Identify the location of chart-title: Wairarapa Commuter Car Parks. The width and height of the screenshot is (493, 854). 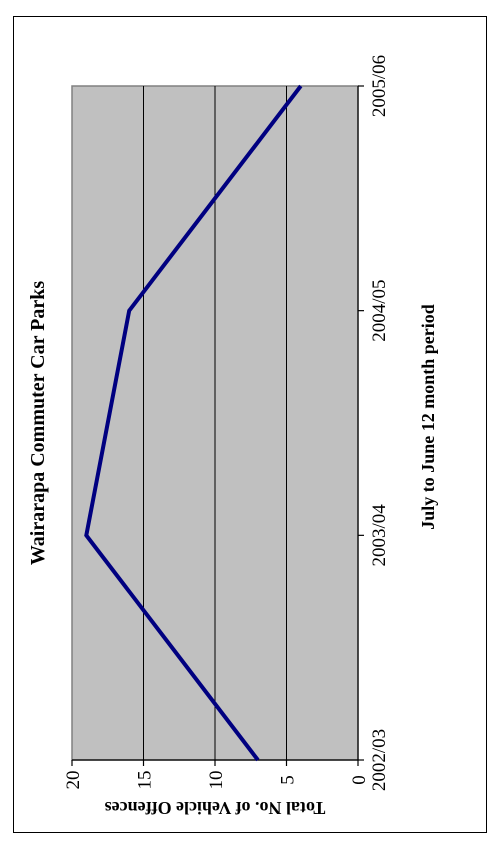
(38, 423).